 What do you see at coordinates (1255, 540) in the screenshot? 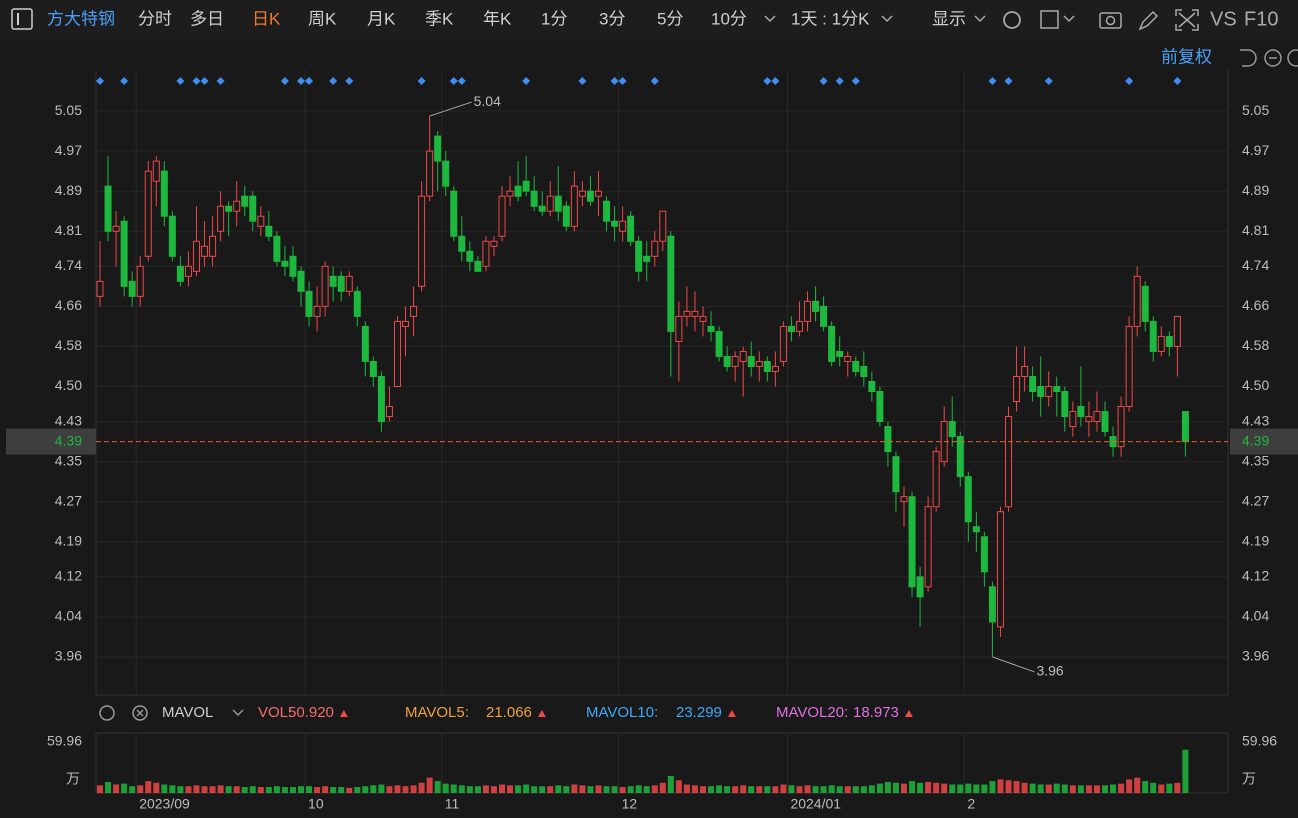
I see `y-tick-label-right: 4.19` at bounding box center [1255, 540].